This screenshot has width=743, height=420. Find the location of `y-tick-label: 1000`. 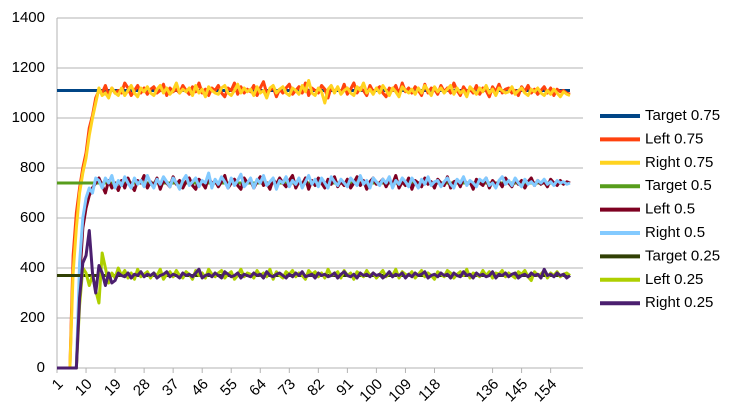

y-tick-label: 1000 is located at coordinates (28, 117).